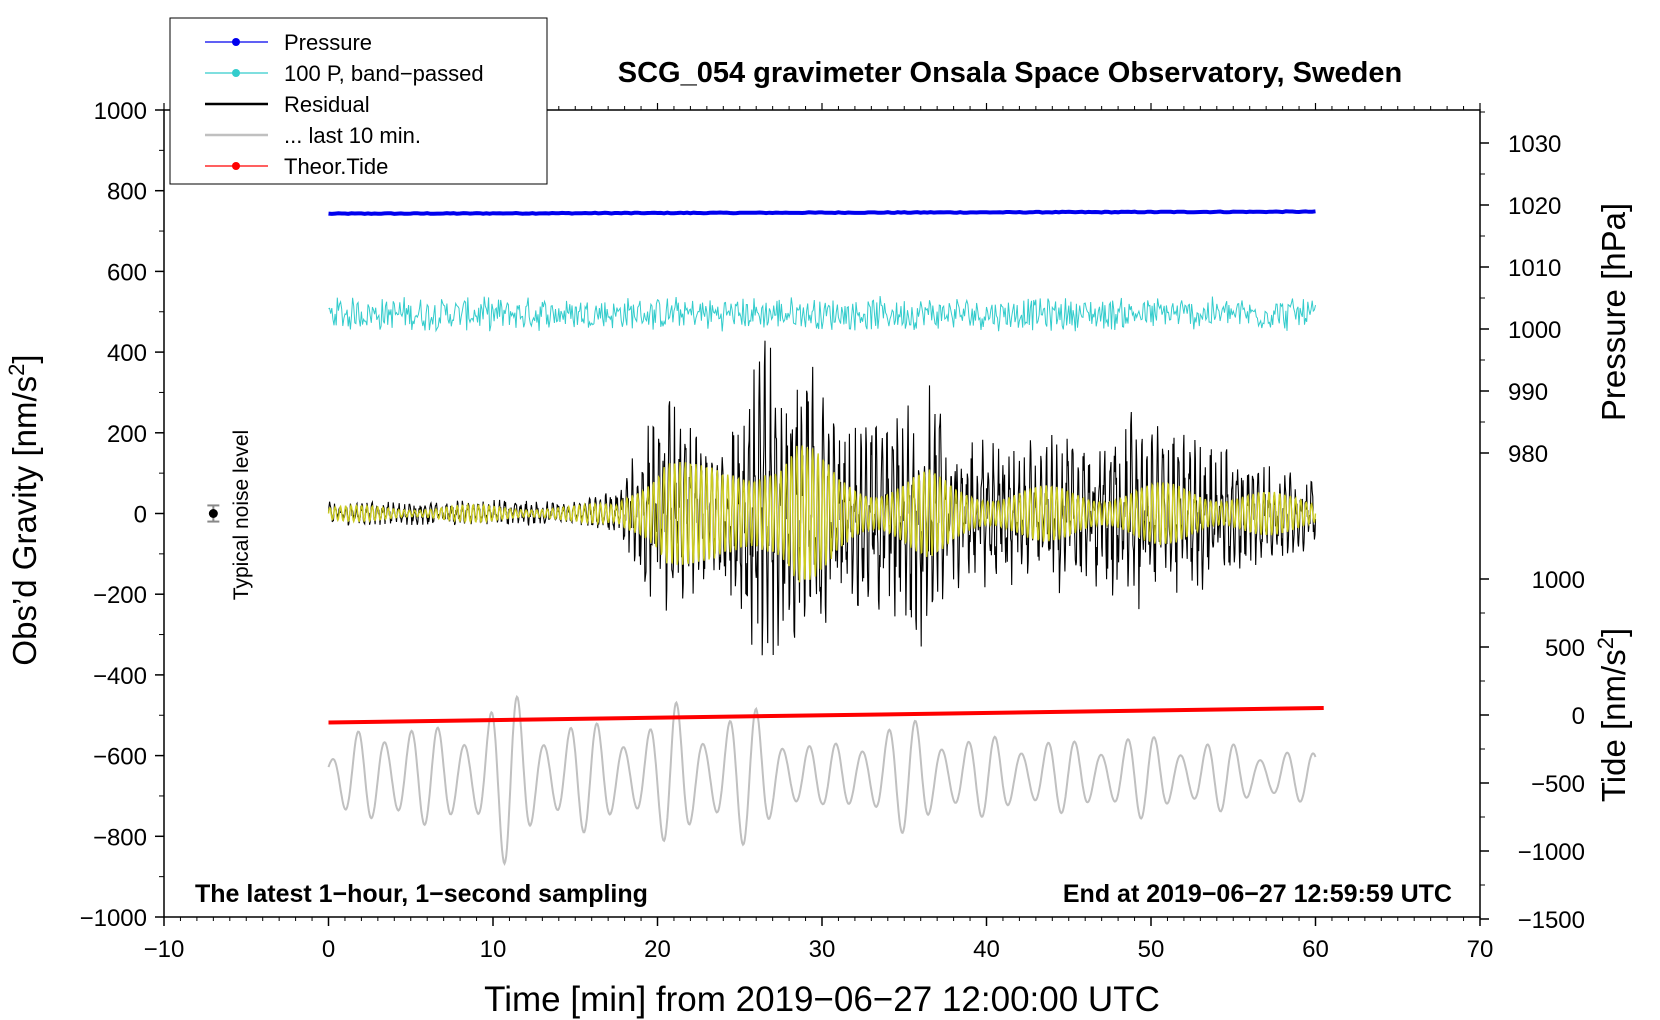 The image size is (1660, 1020). I want to click on tide-axis-label-main: Tide [nm/s, so click(1613, 725).